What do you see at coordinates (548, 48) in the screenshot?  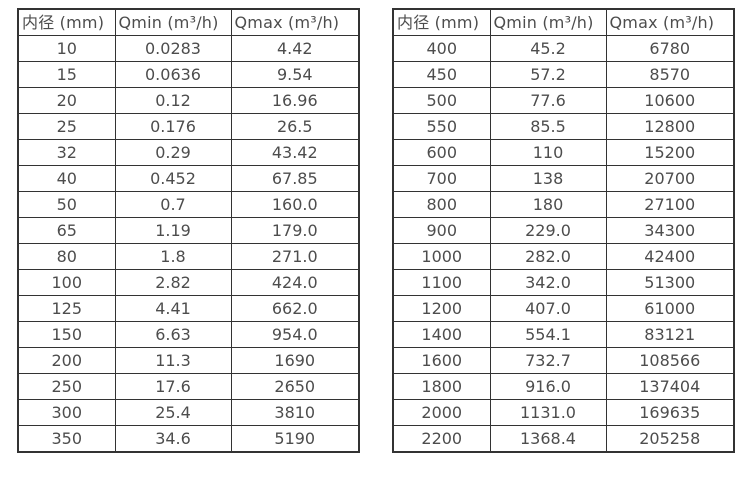 I see `table-cell: 45.2` at bounding box center [548, 48].